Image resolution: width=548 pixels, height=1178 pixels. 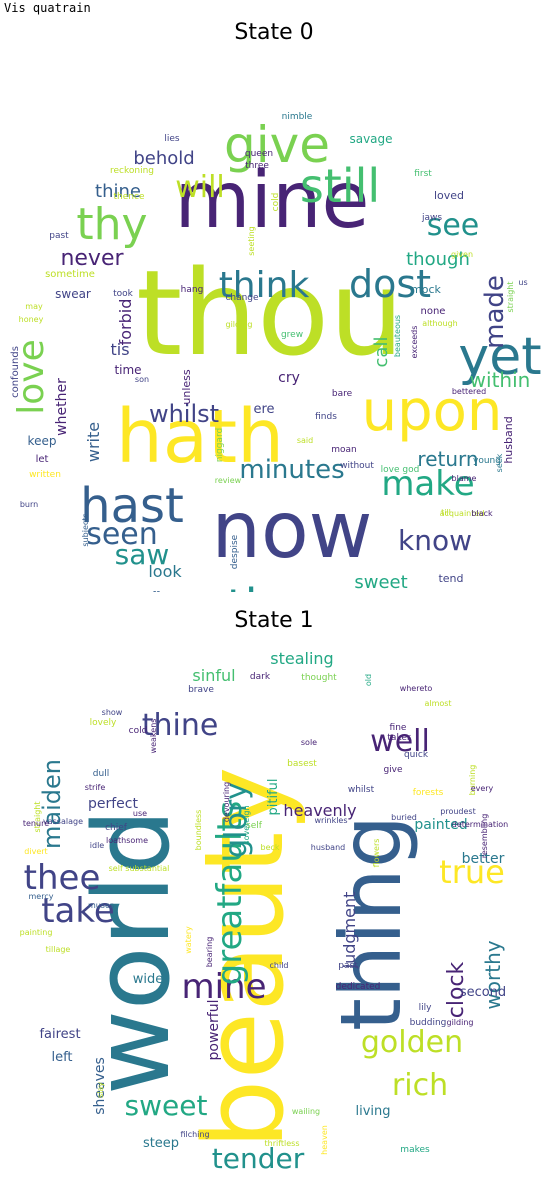 I want to click on cloud-word: forests, so click(x=428, y=793).